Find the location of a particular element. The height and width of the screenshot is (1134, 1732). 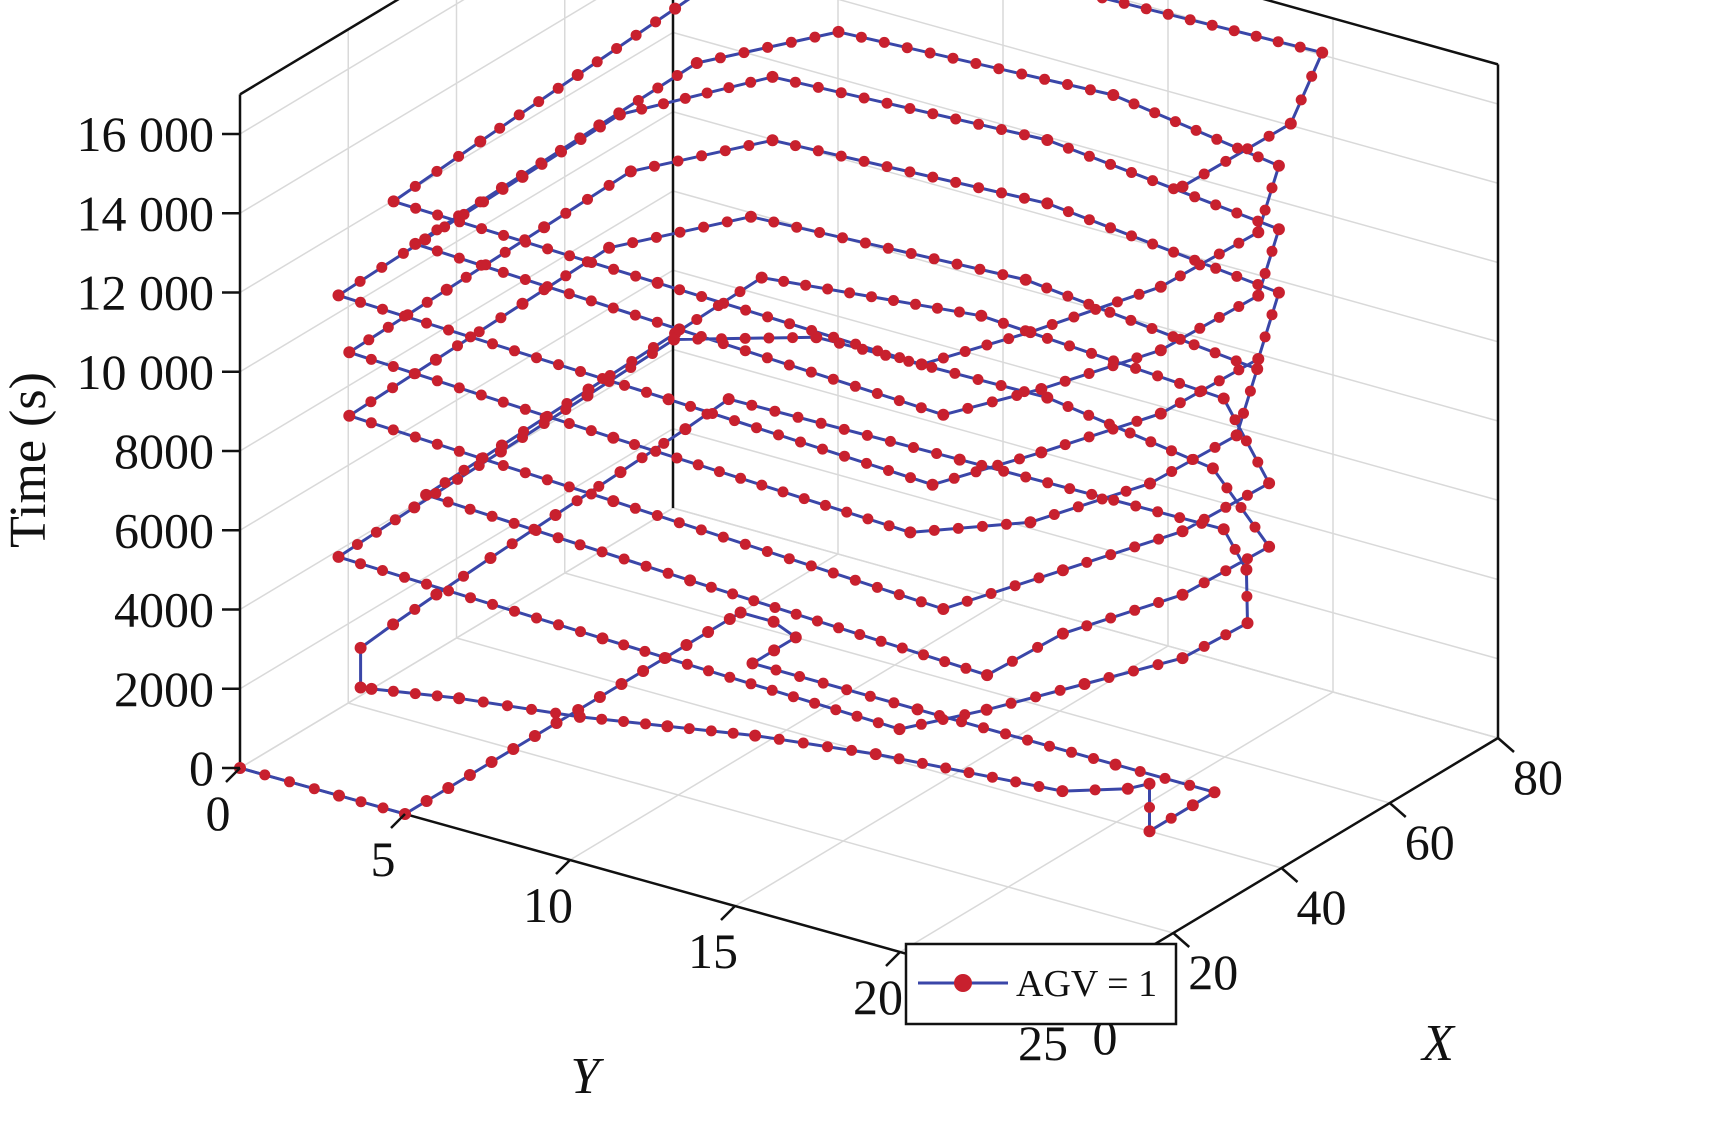

z-tick-label: 16 000 is located at coordinates (146, 134).